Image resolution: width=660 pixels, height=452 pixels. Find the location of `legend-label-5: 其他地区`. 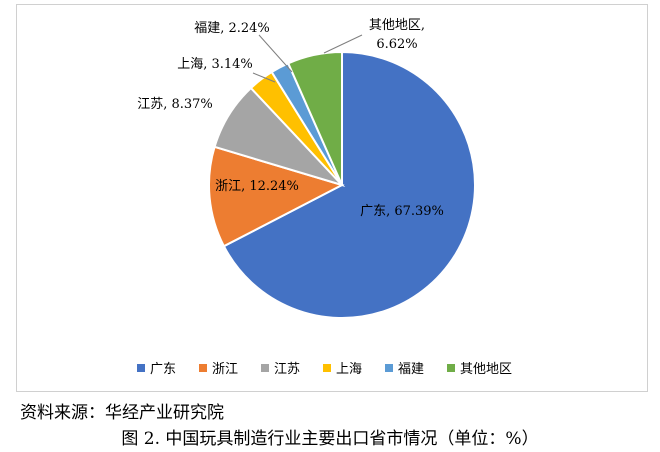

legend-label-5: 其他地区 is located at coordinates (486, 369).